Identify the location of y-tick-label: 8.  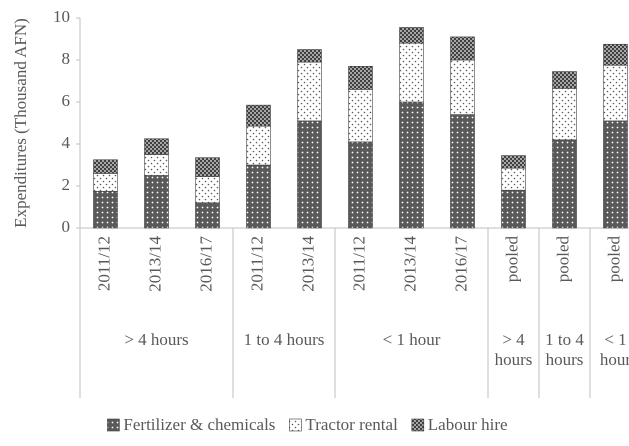
(66, 58).